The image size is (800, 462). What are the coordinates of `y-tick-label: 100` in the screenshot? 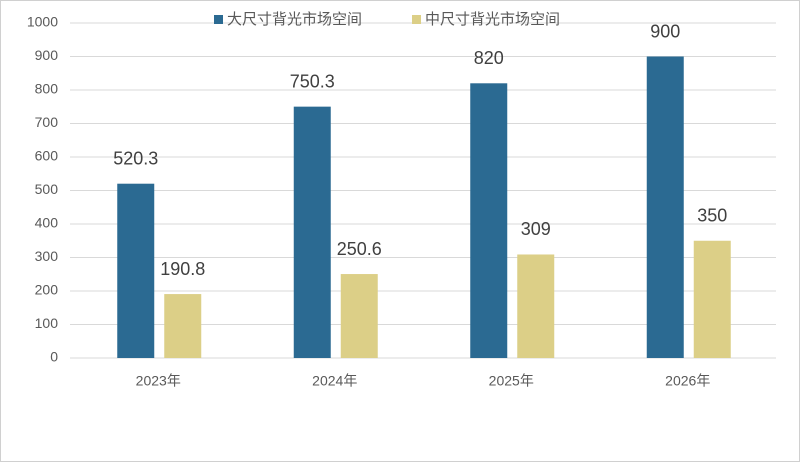 It's located at (47, 323).